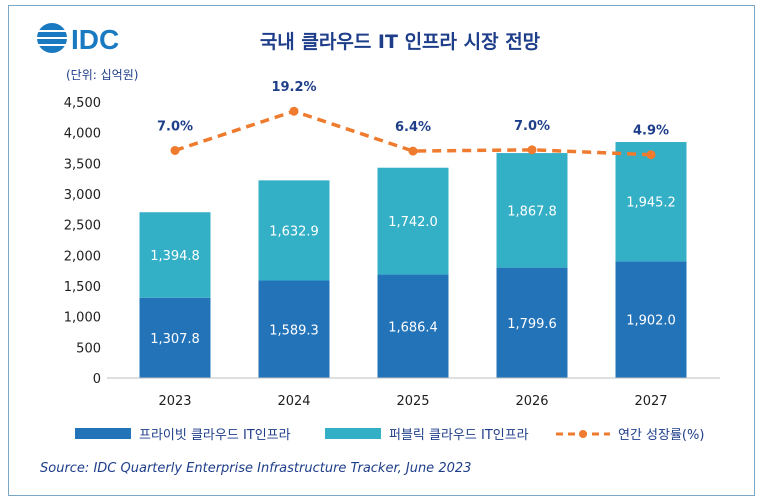 This screenshot has height=504, width=763. I want to click on y-tick-label: 1,000, so click(82, 318).